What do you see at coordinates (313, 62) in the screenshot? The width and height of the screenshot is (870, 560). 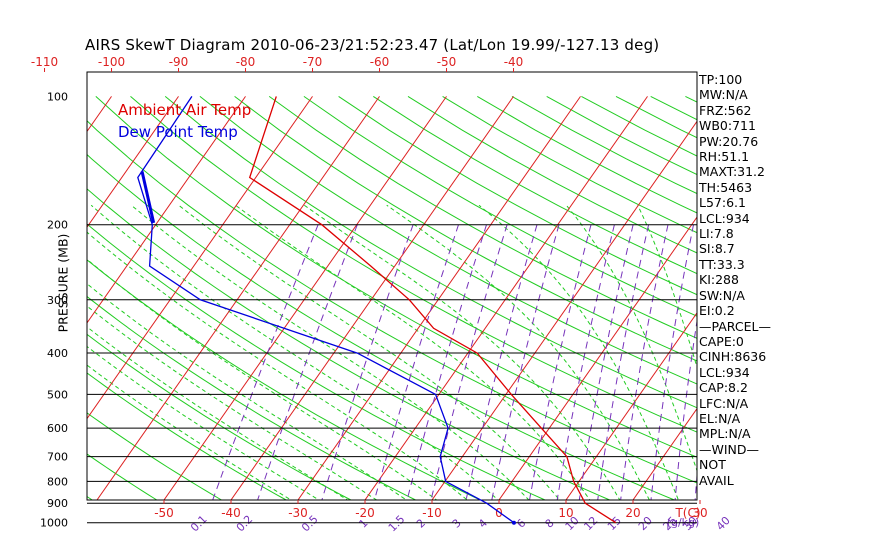 I see `top-temp-tick-label: -70` at bounding box center [313, 62].